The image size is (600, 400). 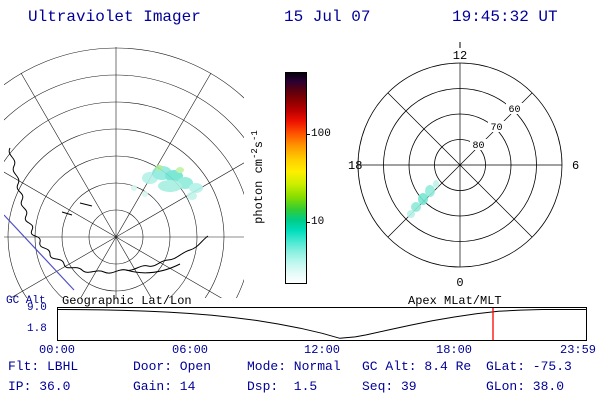 I want to click on date-display: 15 Jul 07, so click(x=327, y=17).